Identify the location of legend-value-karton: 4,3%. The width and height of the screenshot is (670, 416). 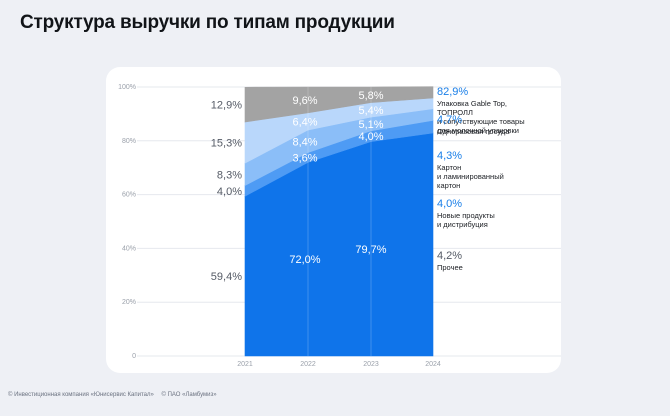
(449, 156).